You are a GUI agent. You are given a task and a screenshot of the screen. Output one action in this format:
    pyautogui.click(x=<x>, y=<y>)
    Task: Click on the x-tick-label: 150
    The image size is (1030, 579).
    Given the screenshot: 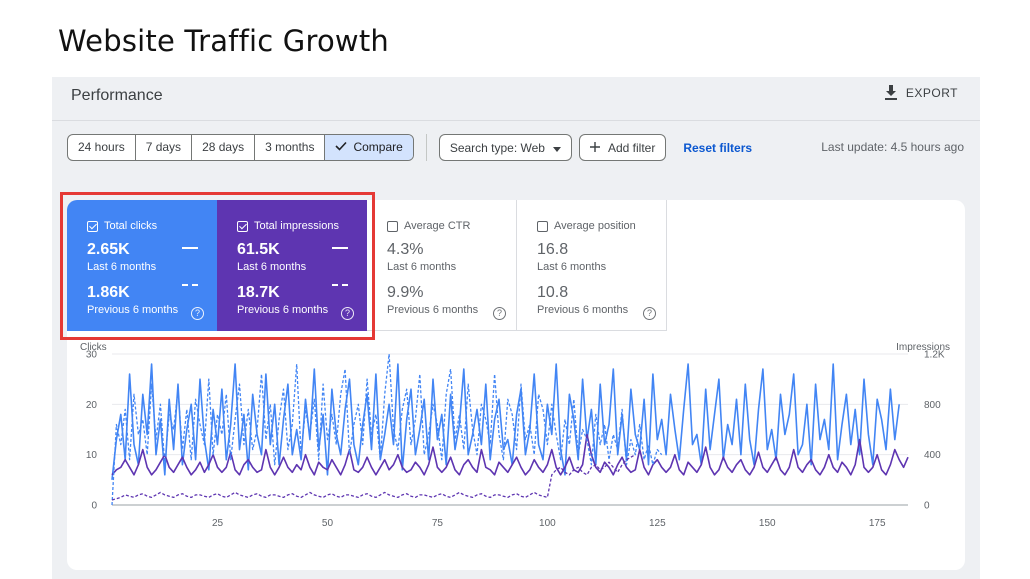 What is the action you would take?
    pyautogui.click(x=767, y=523)
    